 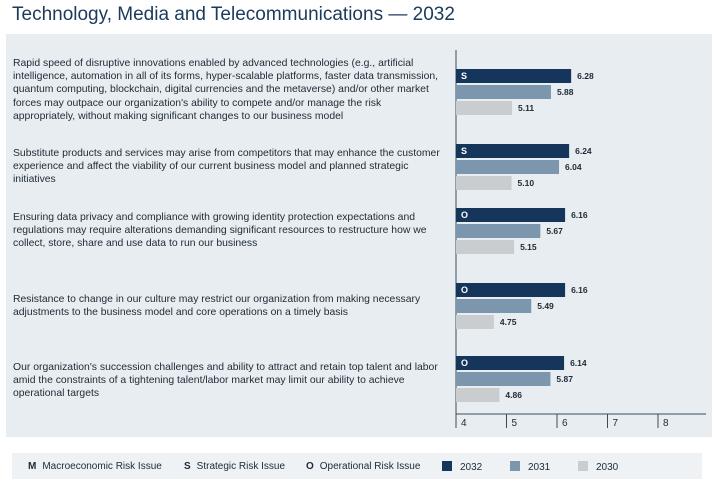 I want to click on value-label-risk5-2031: 5.87, so click(x=564, y=379).